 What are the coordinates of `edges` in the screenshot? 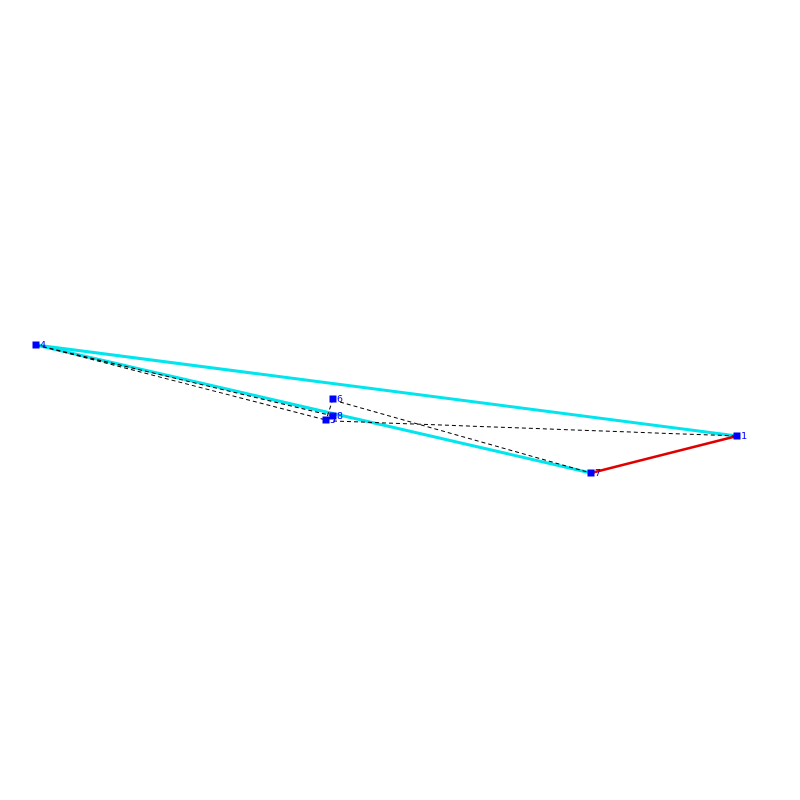 It's located at (386, 409).